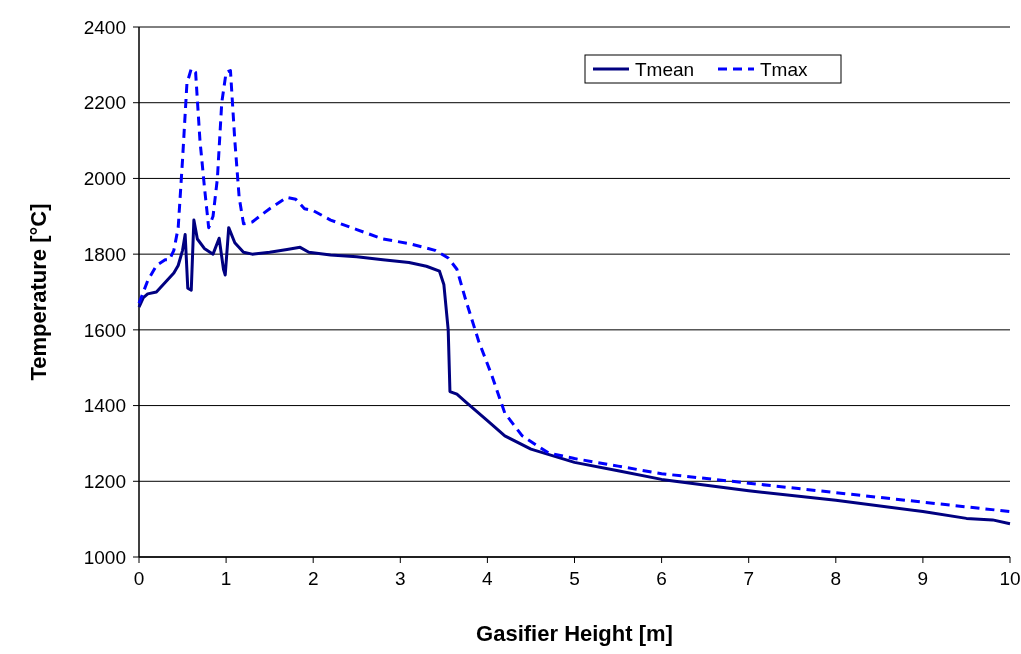 This screenshot has height=654, width=1021. I want to click on x-tick-label: 8, so click(836, 578).